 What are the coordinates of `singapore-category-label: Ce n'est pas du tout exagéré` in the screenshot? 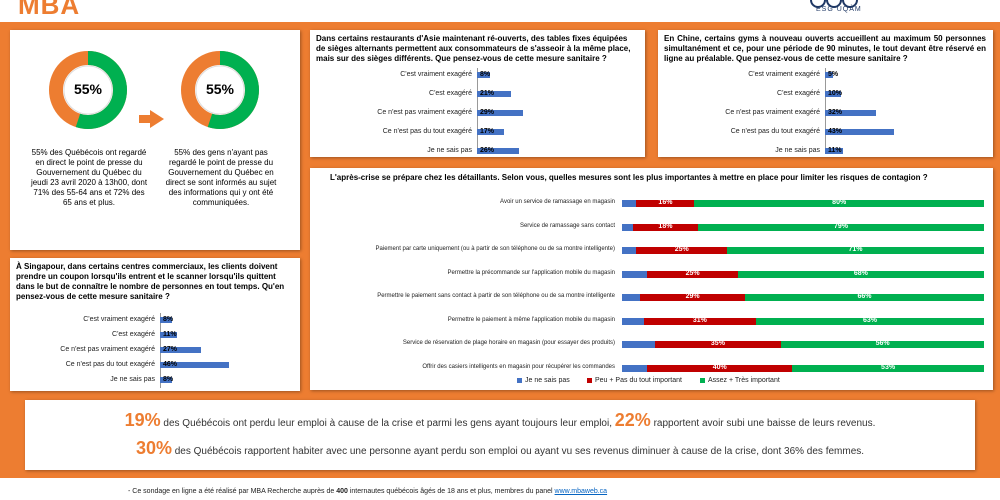 It's located at (110, 364).